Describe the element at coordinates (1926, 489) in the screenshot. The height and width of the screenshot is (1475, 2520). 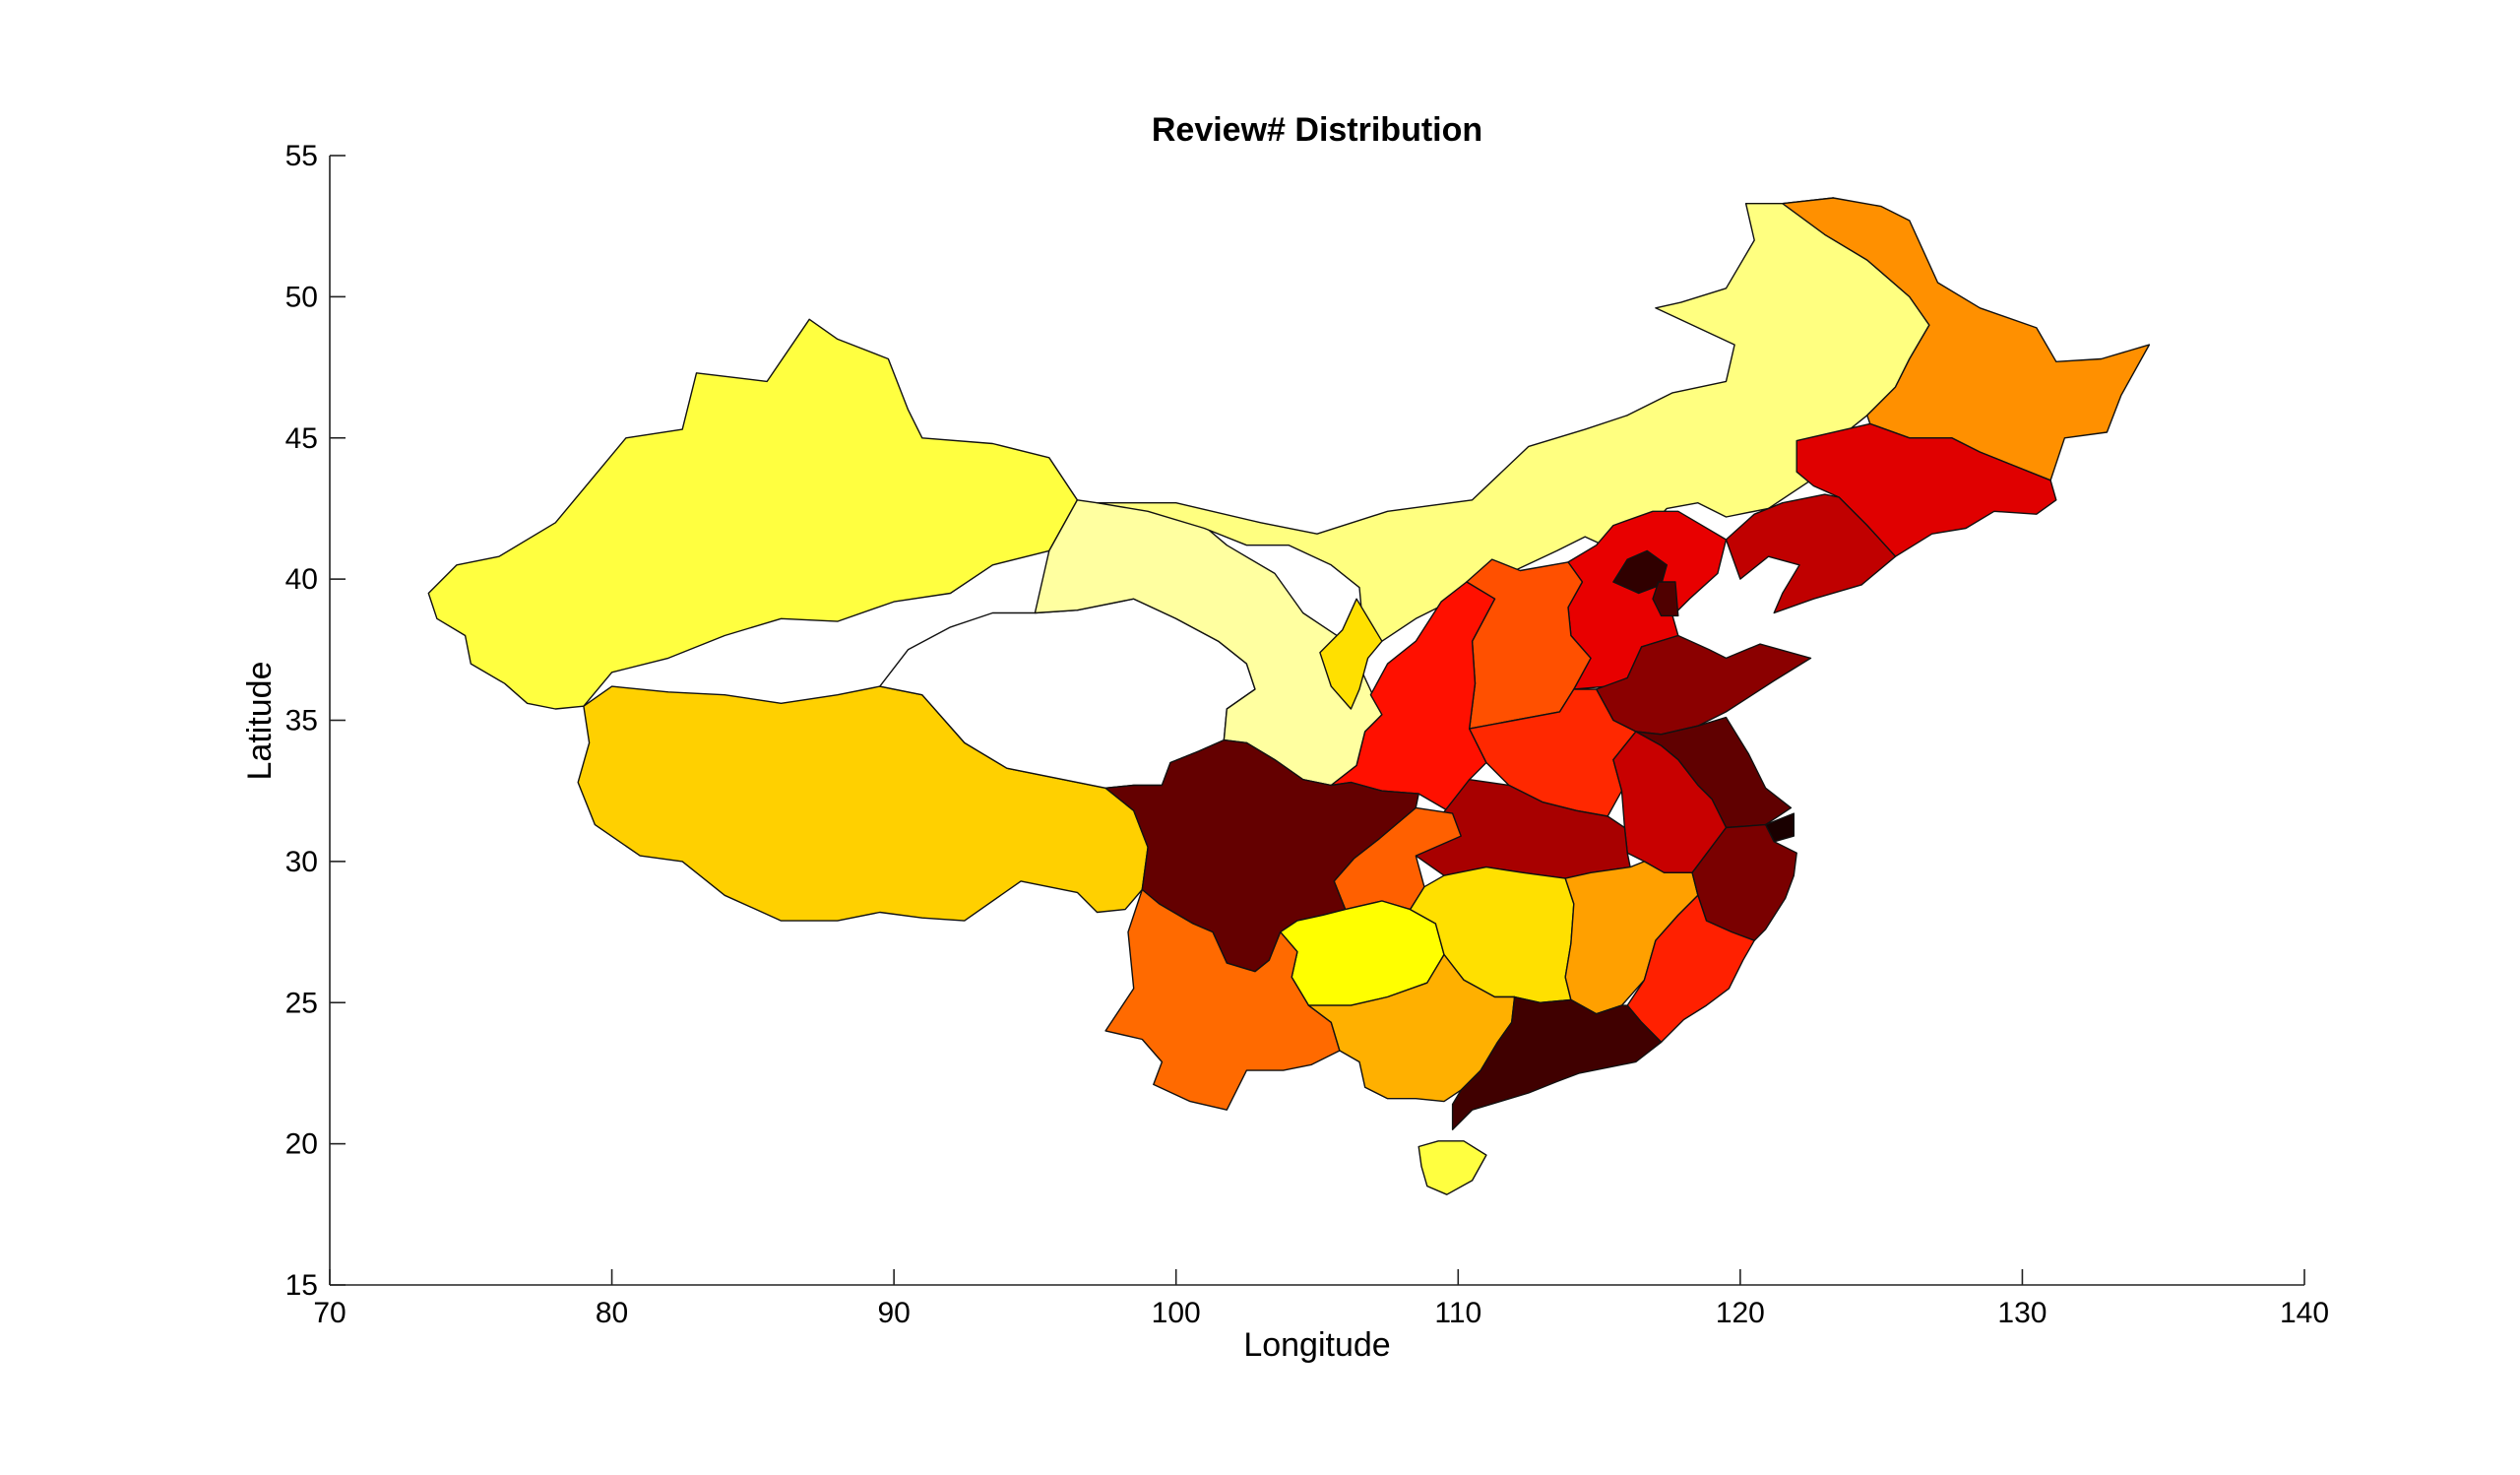
I see `region-jilin` at that location.